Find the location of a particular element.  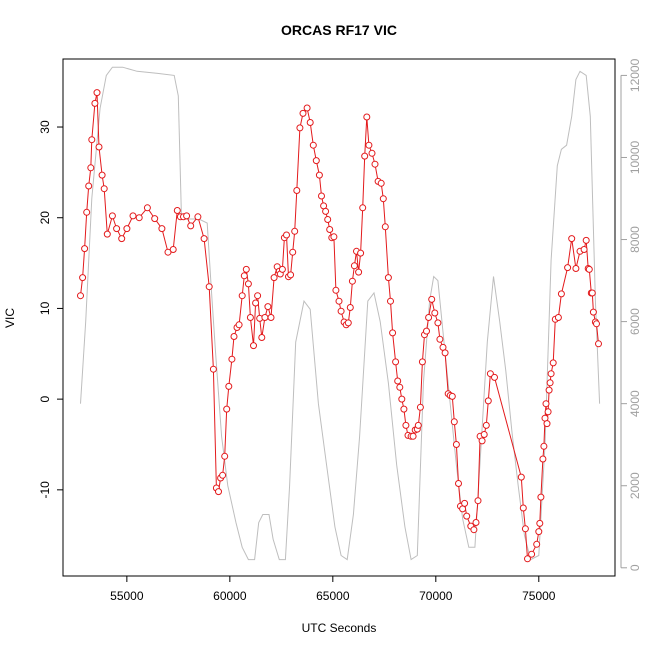

y-axis: -10 0 10 20 30 is located at coordinates (50, 309).